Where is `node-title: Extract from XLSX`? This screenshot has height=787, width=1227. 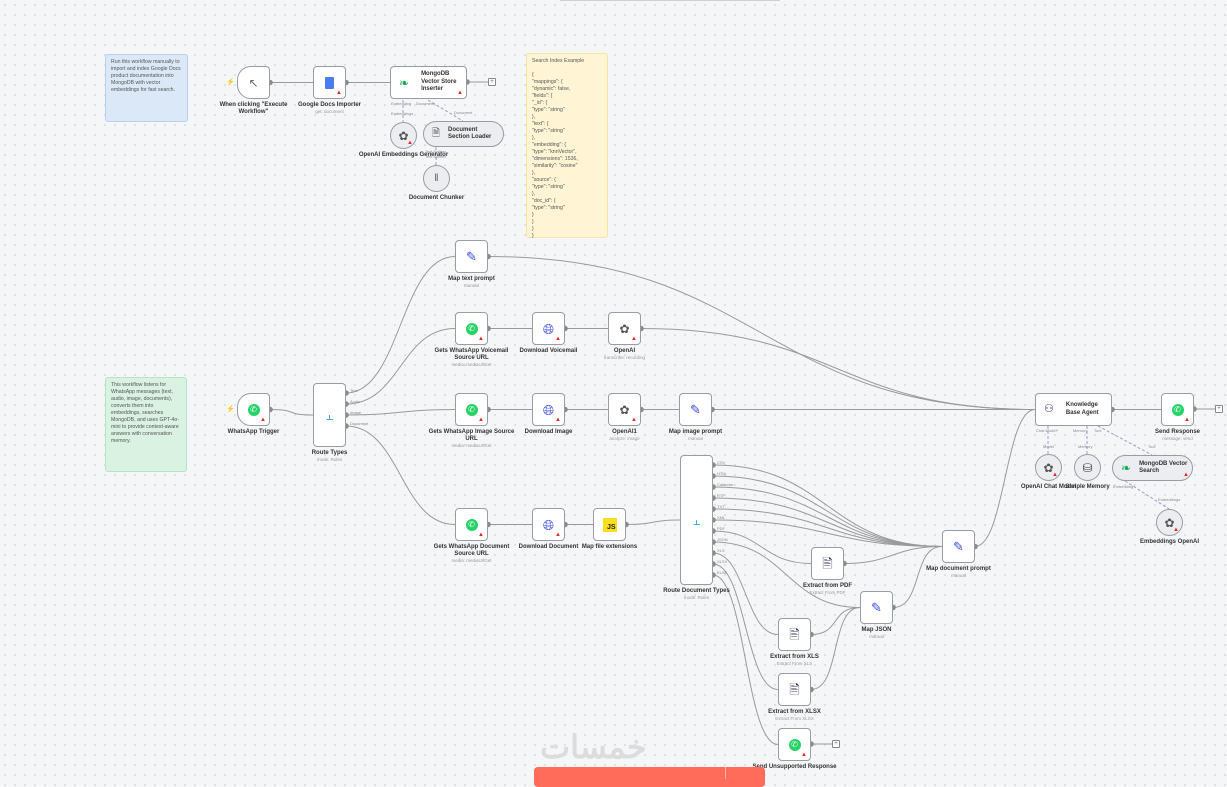 node-title: Extract from XLSX is located at coordinates (794, 712).